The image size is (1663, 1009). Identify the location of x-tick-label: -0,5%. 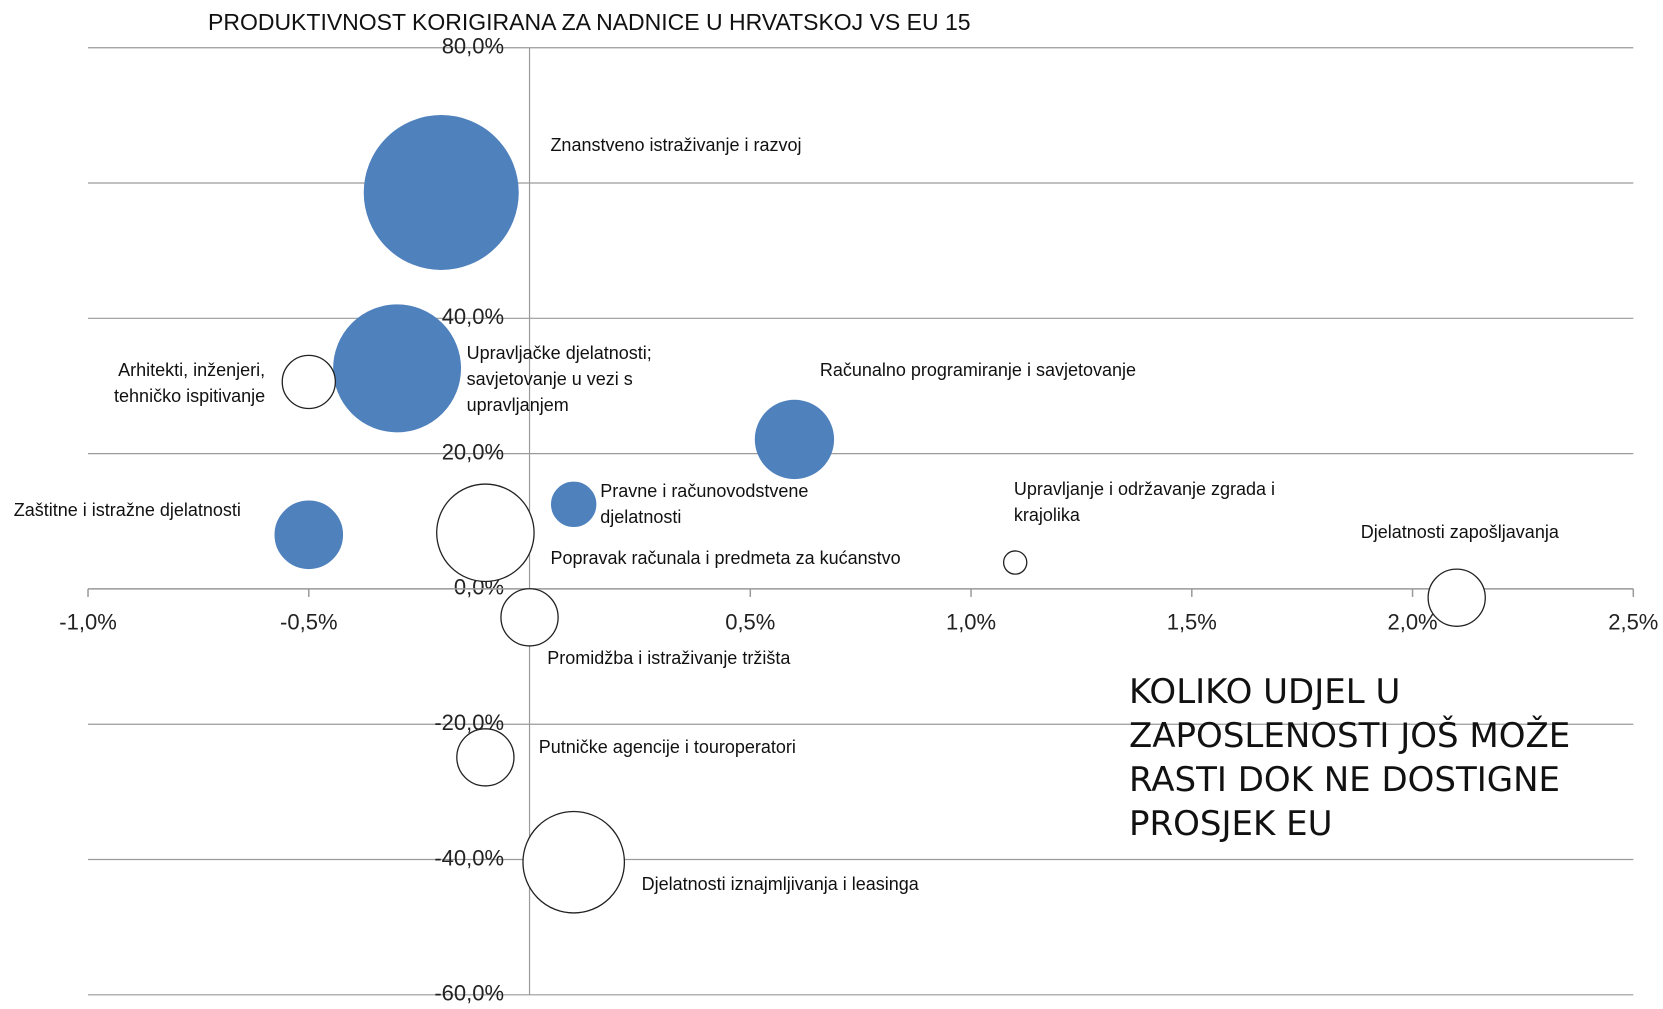
(308, 622).